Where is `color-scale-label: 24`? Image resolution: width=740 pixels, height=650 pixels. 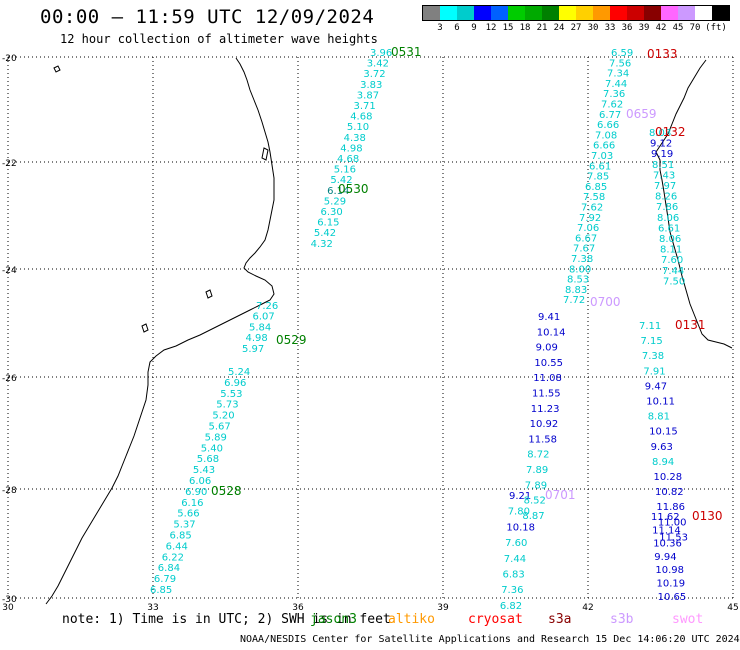 color-scale-label: 24 is located at coordinates (559, 28).